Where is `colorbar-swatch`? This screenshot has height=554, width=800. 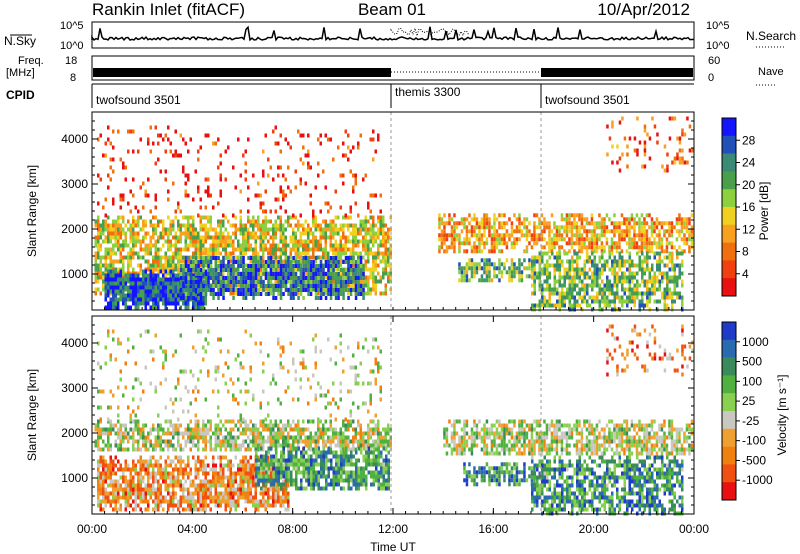 colorbar-swatch is located at coordinates (729, 269).